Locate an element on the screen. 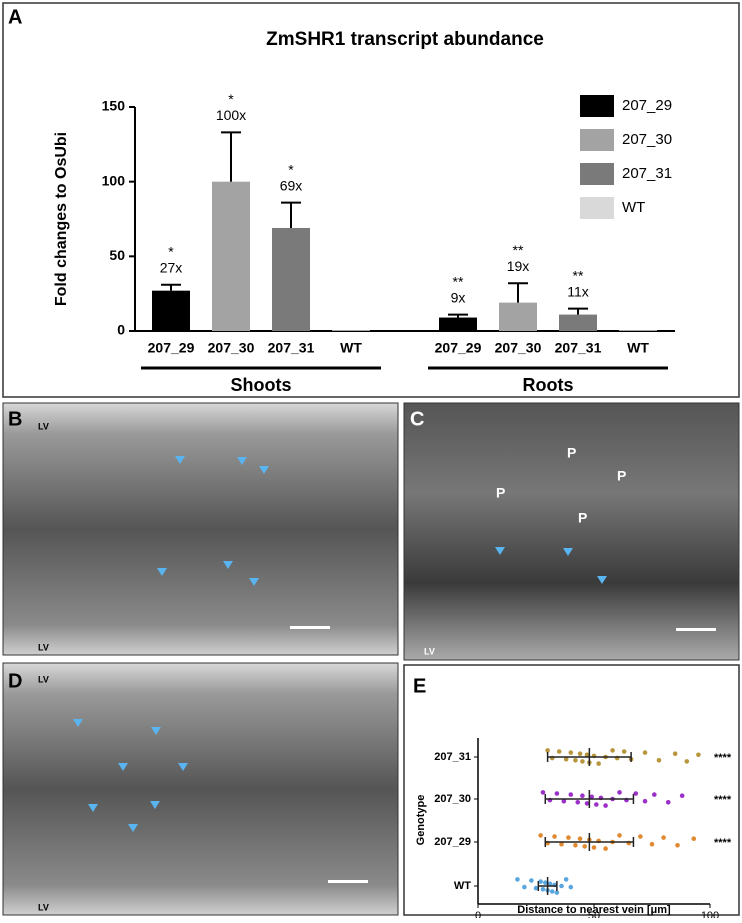  y-axis-label: Fold changes to OsUbi is located at coordinates (61, 219).